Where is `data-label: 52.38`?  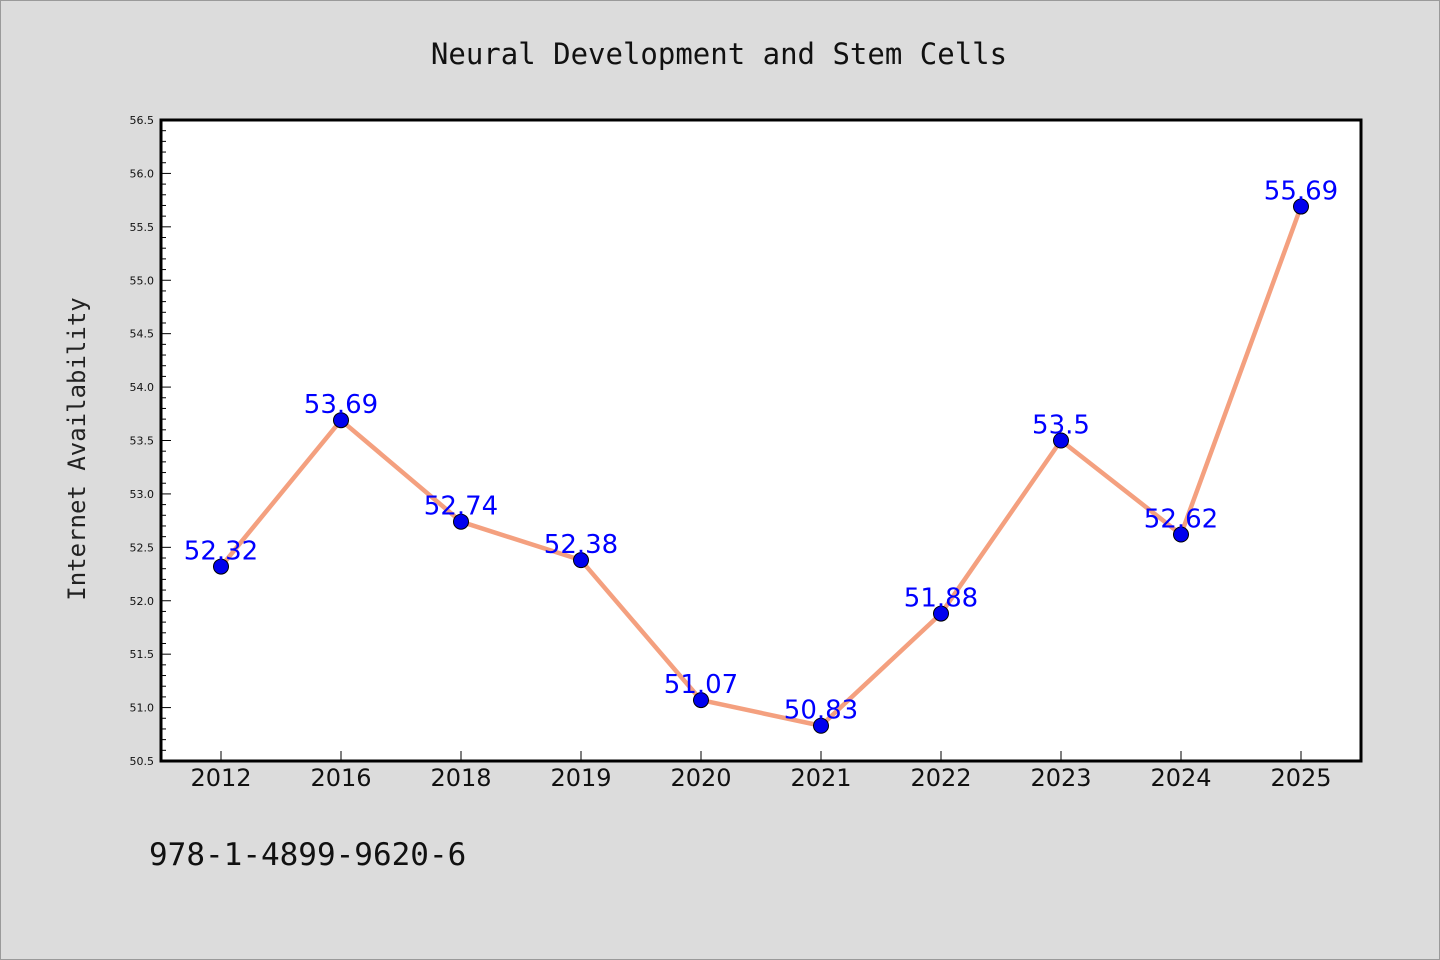
data-label: 52.38 is located at coordinates (581, 545).